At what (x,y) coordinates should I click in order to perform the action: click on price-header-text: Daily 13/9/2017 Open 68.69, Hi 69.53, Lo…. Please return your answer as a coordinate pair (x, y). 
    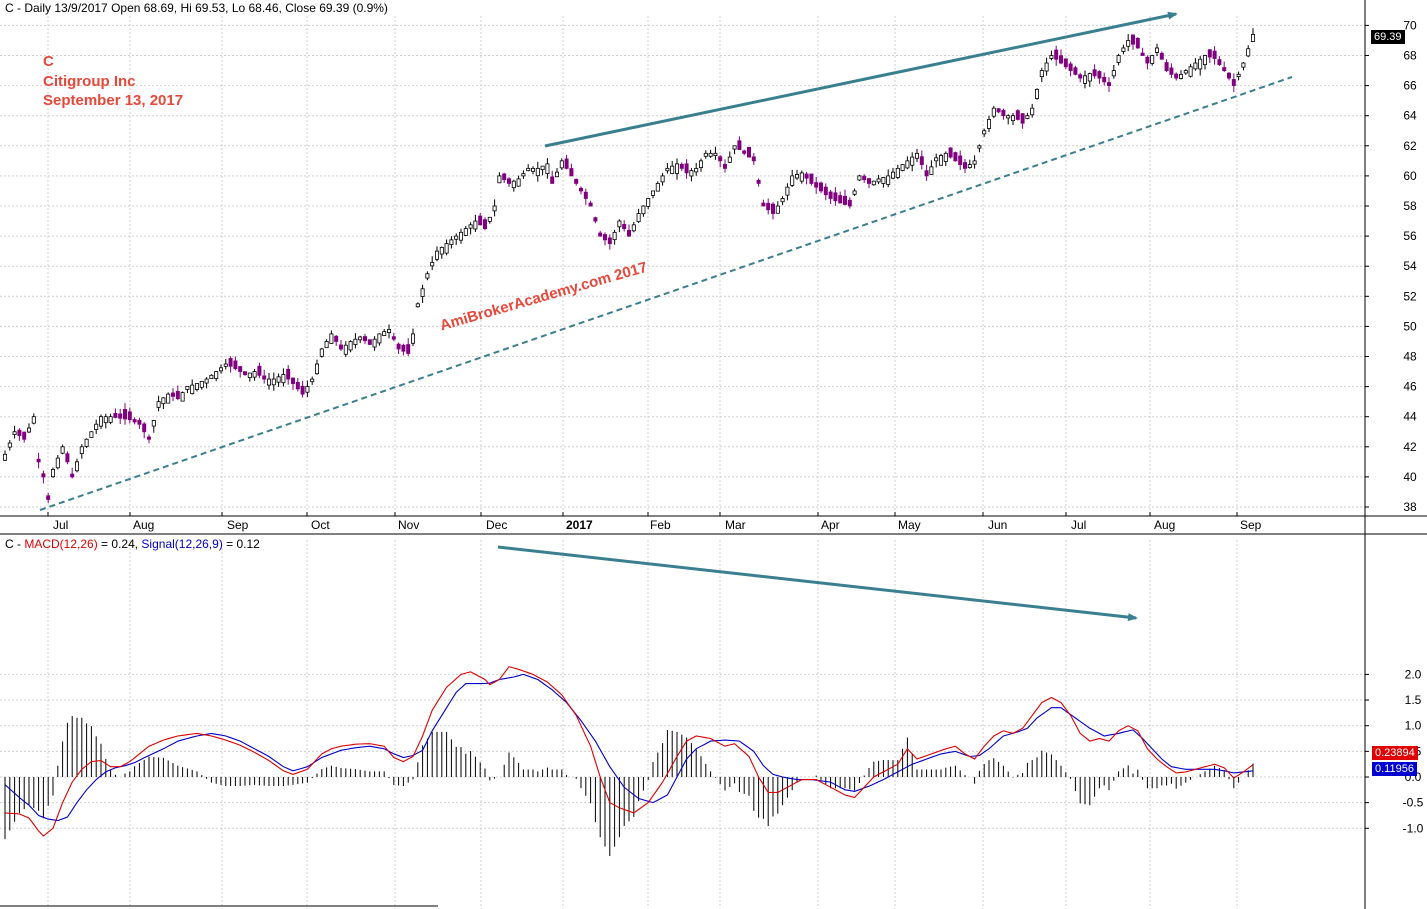
    Looking at the image, I should click on (206, 8).